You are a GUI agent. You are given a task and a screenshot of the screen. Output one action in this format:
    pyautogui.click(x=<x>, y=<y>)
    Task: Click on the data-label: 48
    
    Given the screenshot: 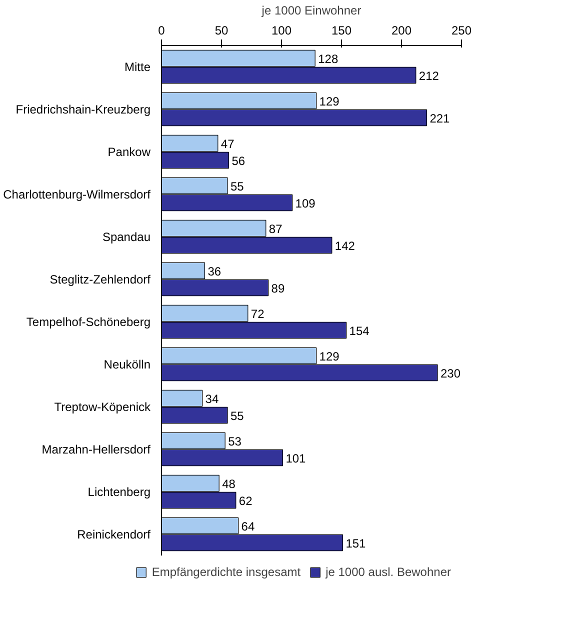 What is the action you would take?
    pyautogui.click(x=229, y=483)
    